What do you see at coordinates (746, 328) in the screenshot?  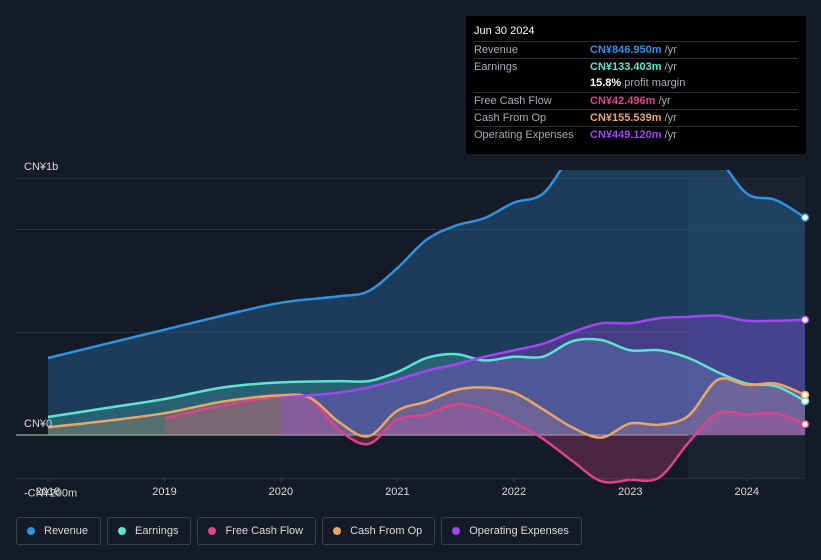 I see `forecast-shade` at bounding box center [746, 328].